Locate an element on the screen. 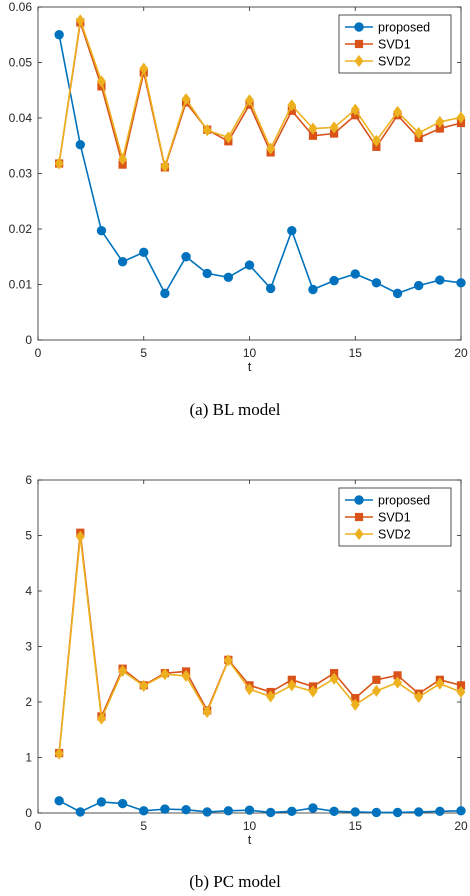  legend-marker-svd2 is located at coordinates (359, 534).